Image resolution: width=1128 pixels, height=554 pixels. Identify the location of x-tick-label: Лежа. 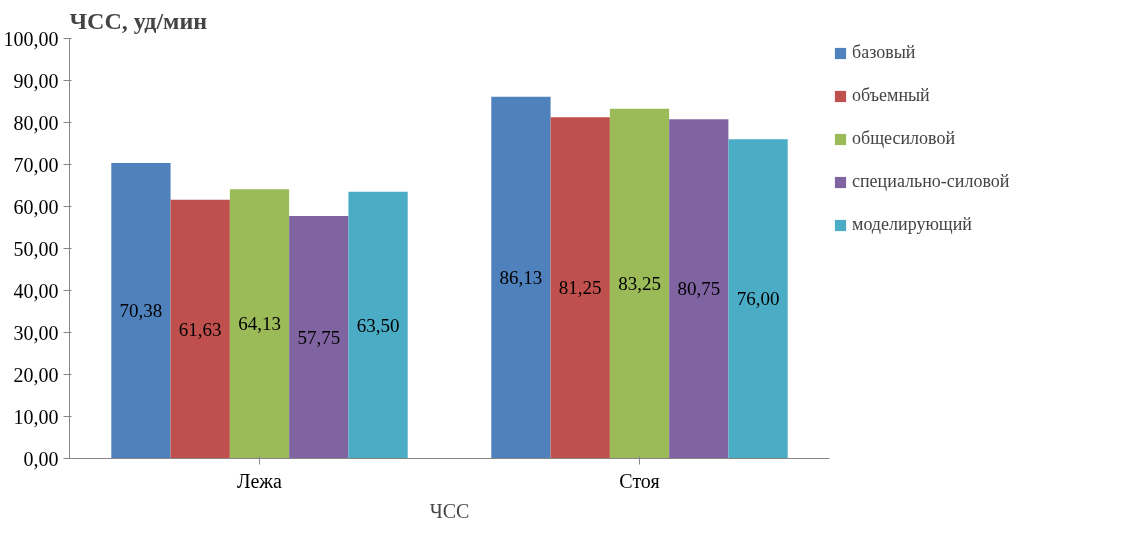
(260, 480).